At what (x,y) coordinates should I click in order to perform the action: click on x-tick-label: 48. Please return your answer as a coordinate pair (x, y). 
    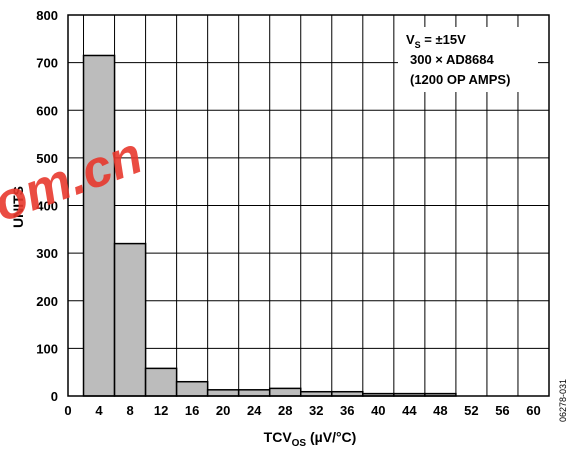
    Looking at the image, I should click on (440, 410).